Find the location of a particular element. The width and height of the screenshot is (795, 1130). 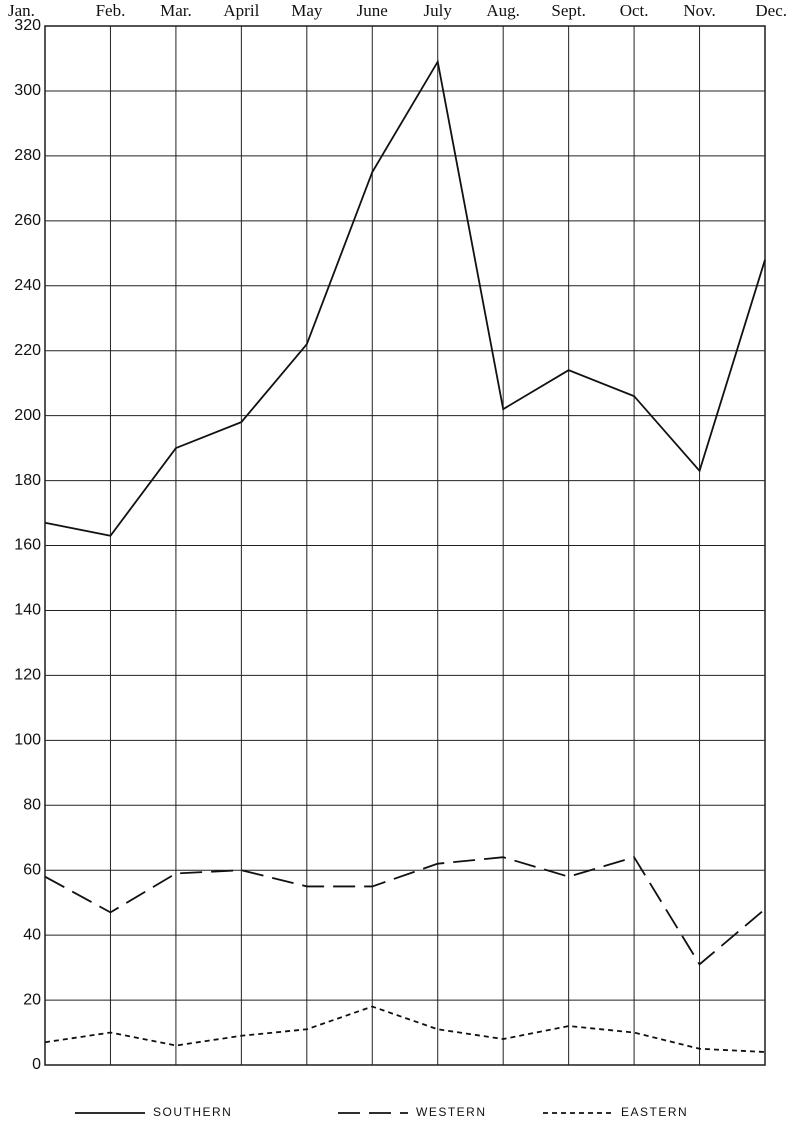

legend-label: WESTERN is located at coordinates (451, 1112).